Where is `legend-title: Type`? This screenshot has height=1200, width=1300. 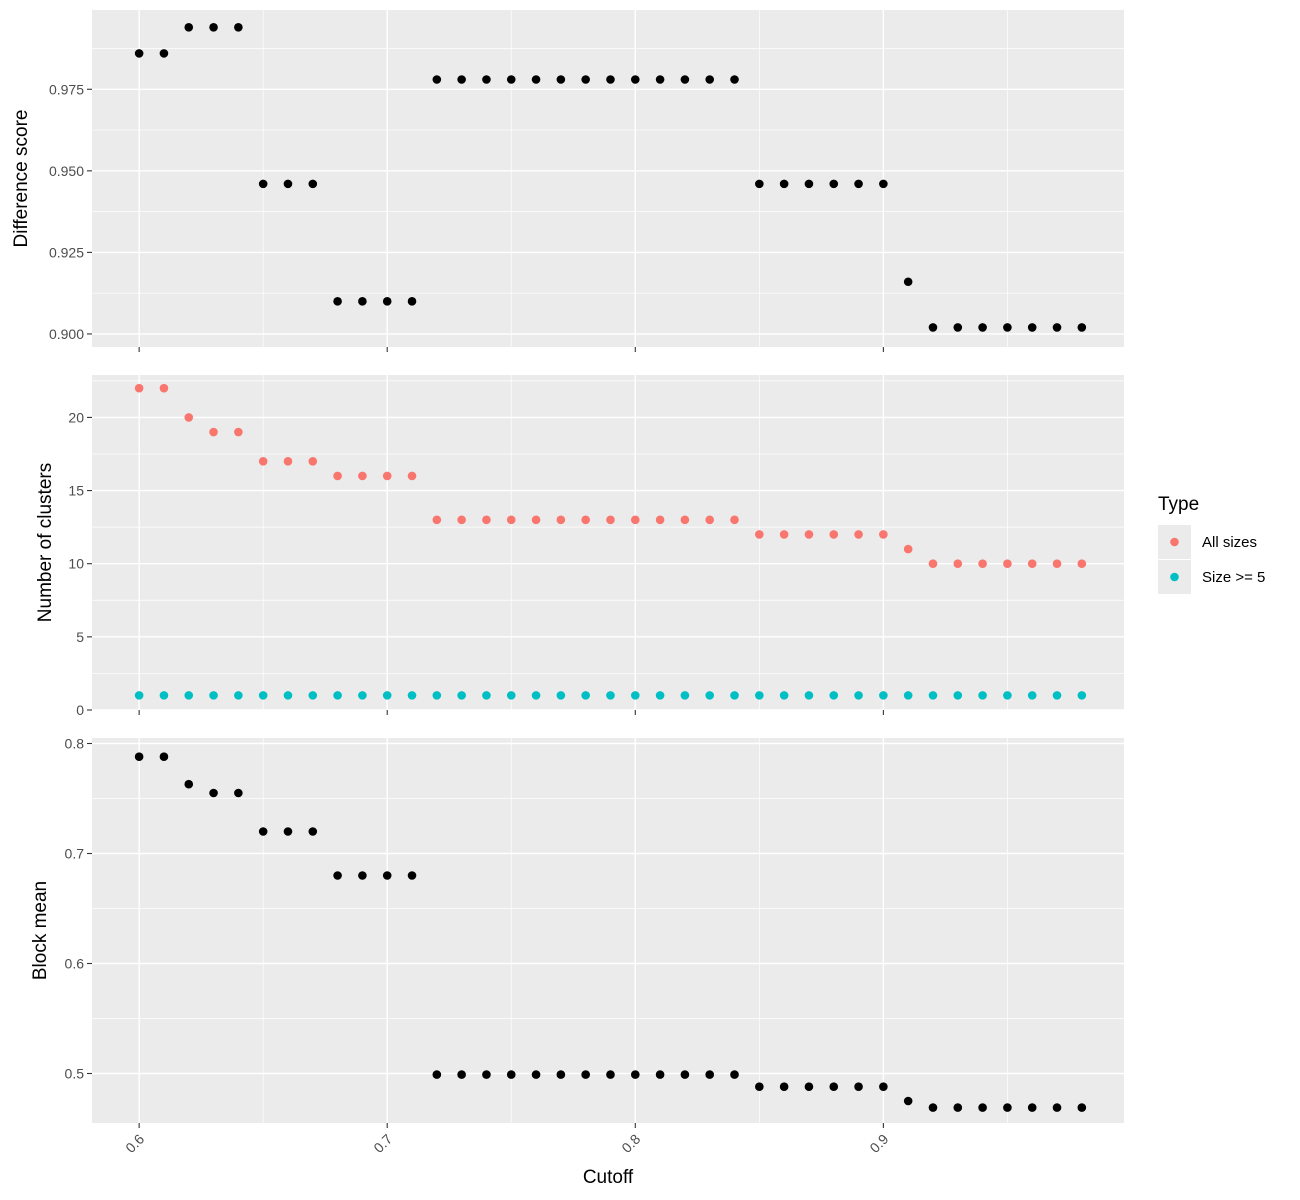 legend-title: Type is located at coordinates (1178, 504).